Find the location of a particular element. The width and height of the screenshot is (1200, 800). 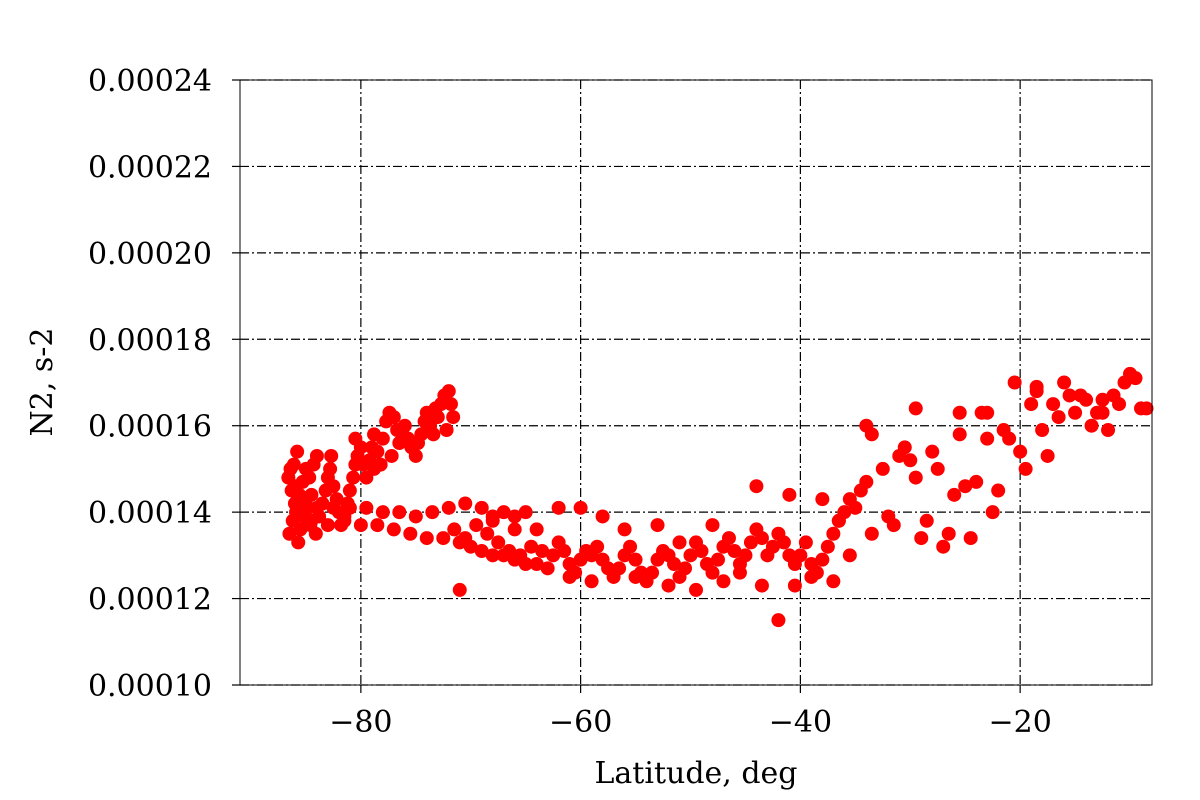

x-tick-label: −20 is located at coordinates (1019, 722).